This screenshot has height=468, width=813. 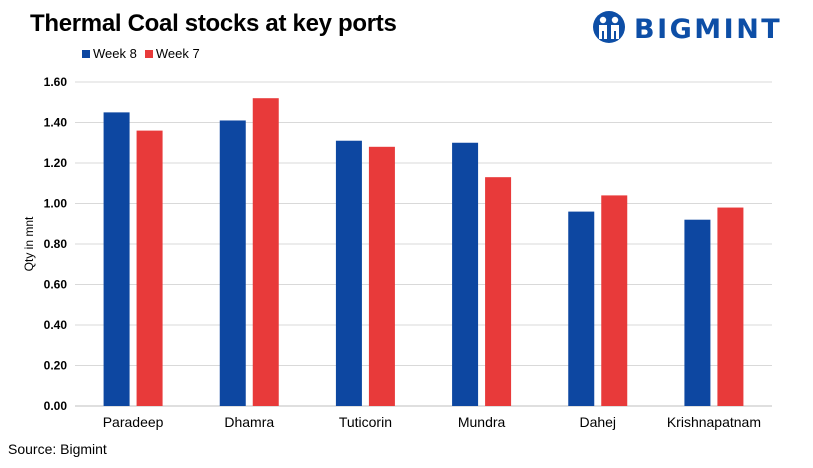 What do you see at coordinates (365, 422) in the screenshot?
I see `x-tick-label: Tuticorin` at bounding box center [365, 422].